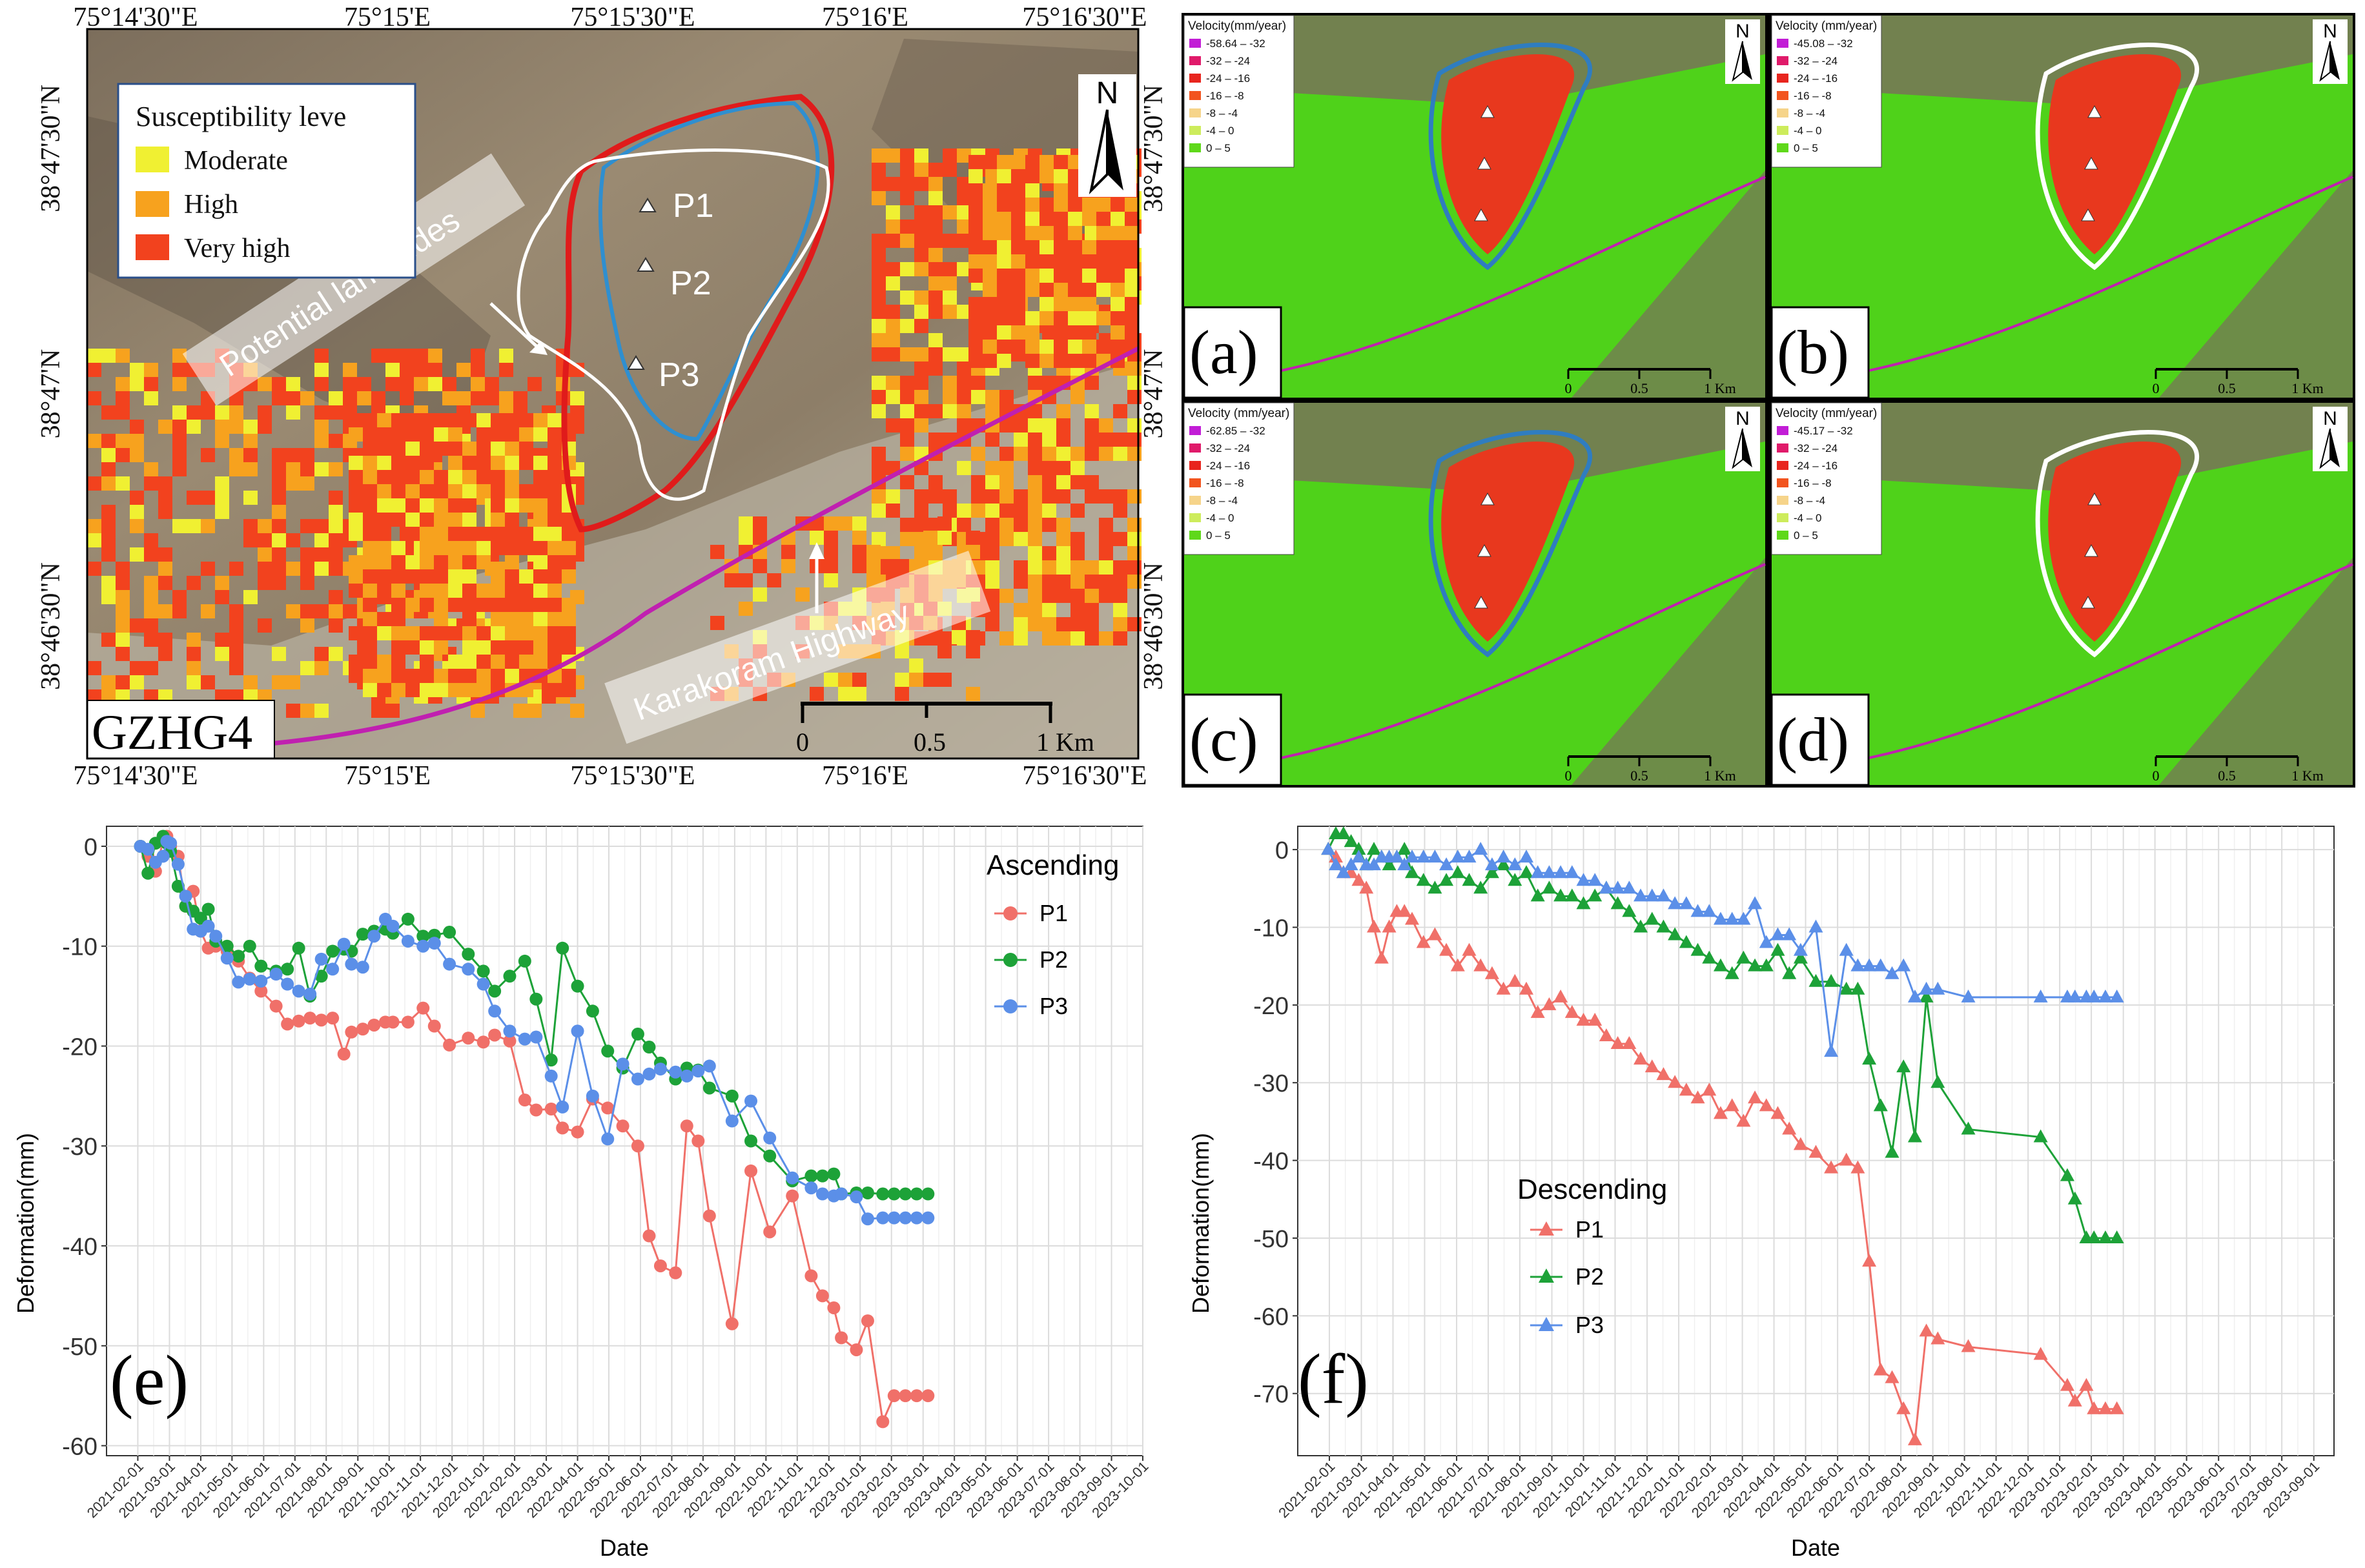 Image resolution: width=2365 pixels, height=1568 pixels. I want to click on bottom-tick-5: 75°16'30"E, so click(1084, 776).